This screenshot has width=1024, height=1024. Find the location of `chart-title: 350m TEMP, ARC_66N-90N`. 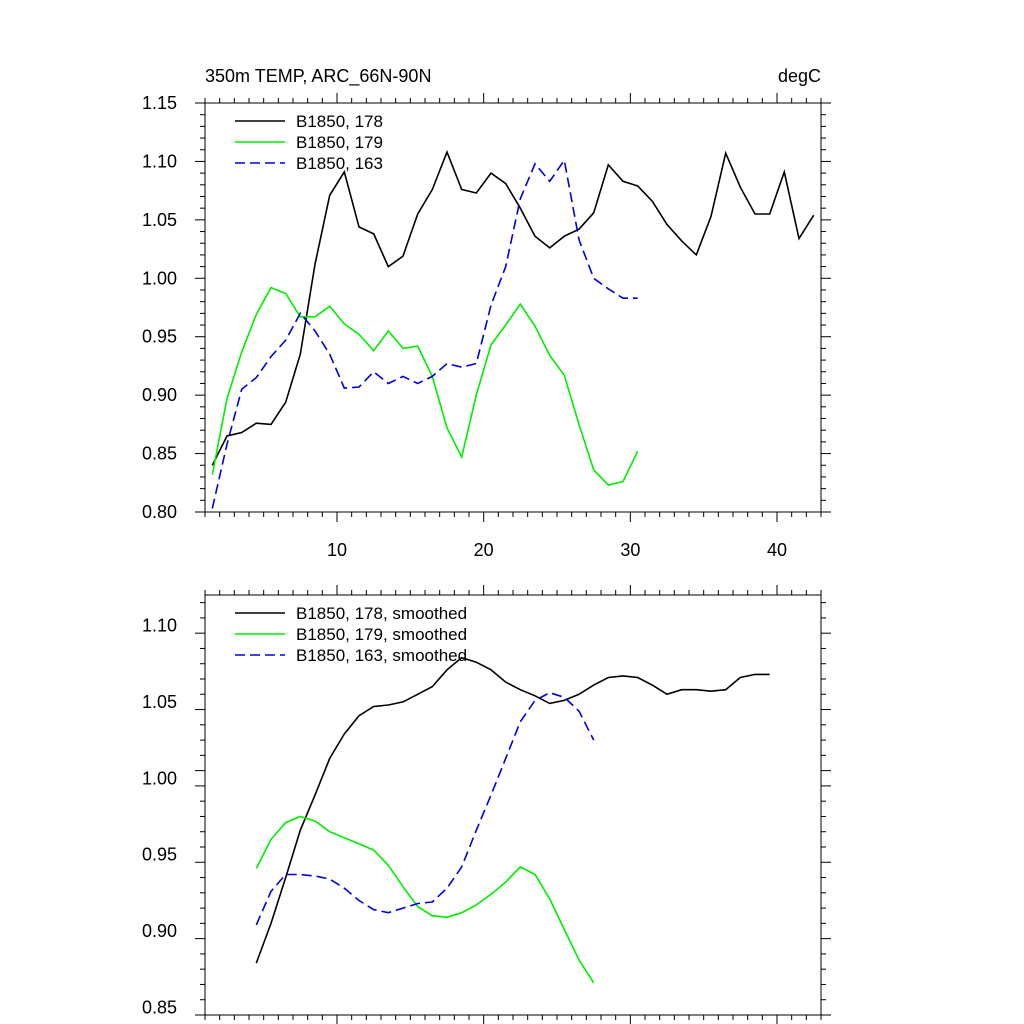

chart-title: 350m TEMP, ARC_66N-90N is located at coordinates (318, 76).